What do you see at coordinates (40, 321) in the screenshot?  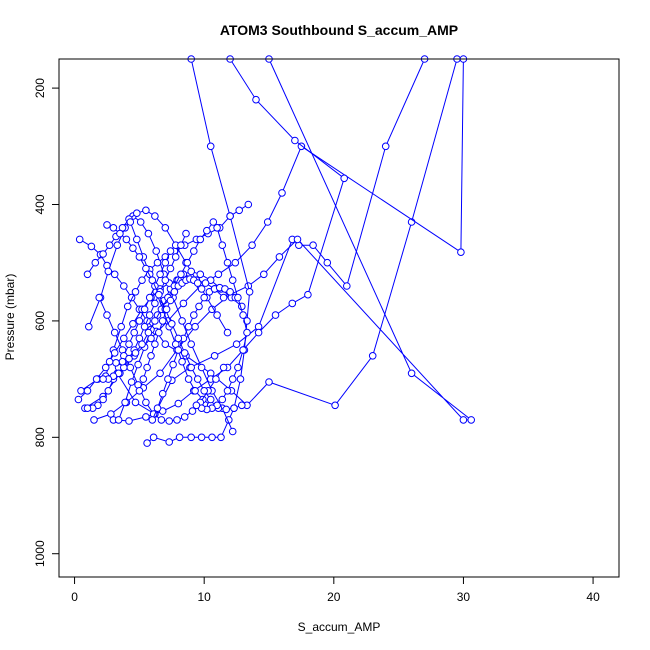 I see `y-tick-label: 600` at bounding box center [40, 321].